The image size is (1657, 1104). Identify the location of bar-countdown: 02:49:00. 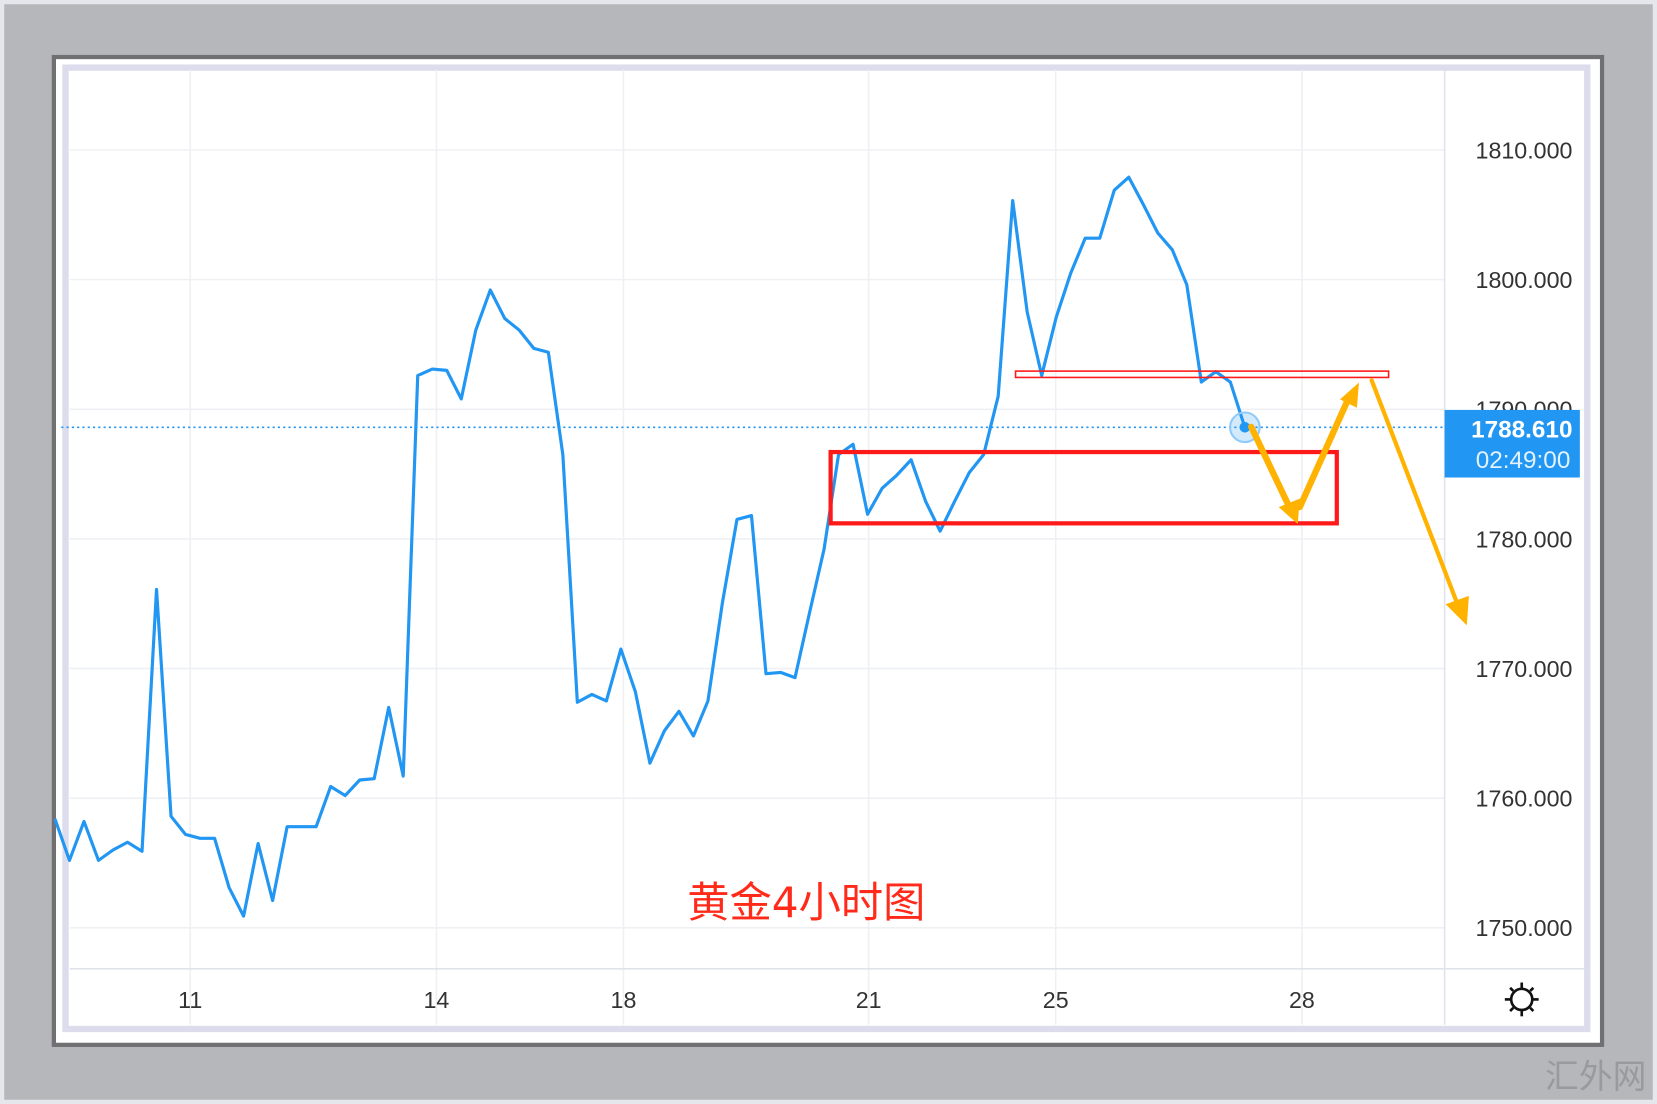
(1523, 460).